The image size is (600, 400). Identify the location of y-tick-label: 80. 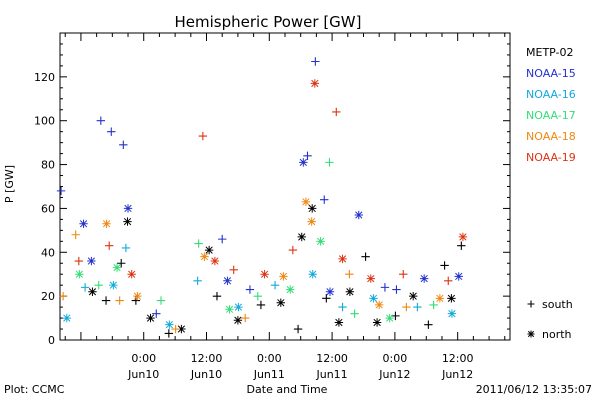
(48, 165).